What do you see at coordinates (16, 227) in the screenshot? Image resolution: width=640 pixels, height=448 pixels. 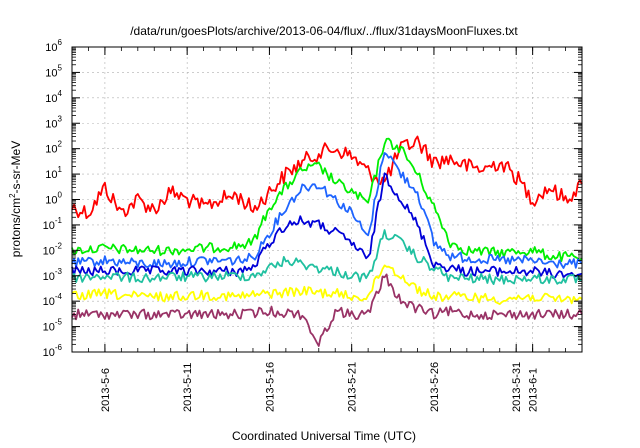 I see `y-axis-label-unit: protons/cm` at bounding box center [16, 227].